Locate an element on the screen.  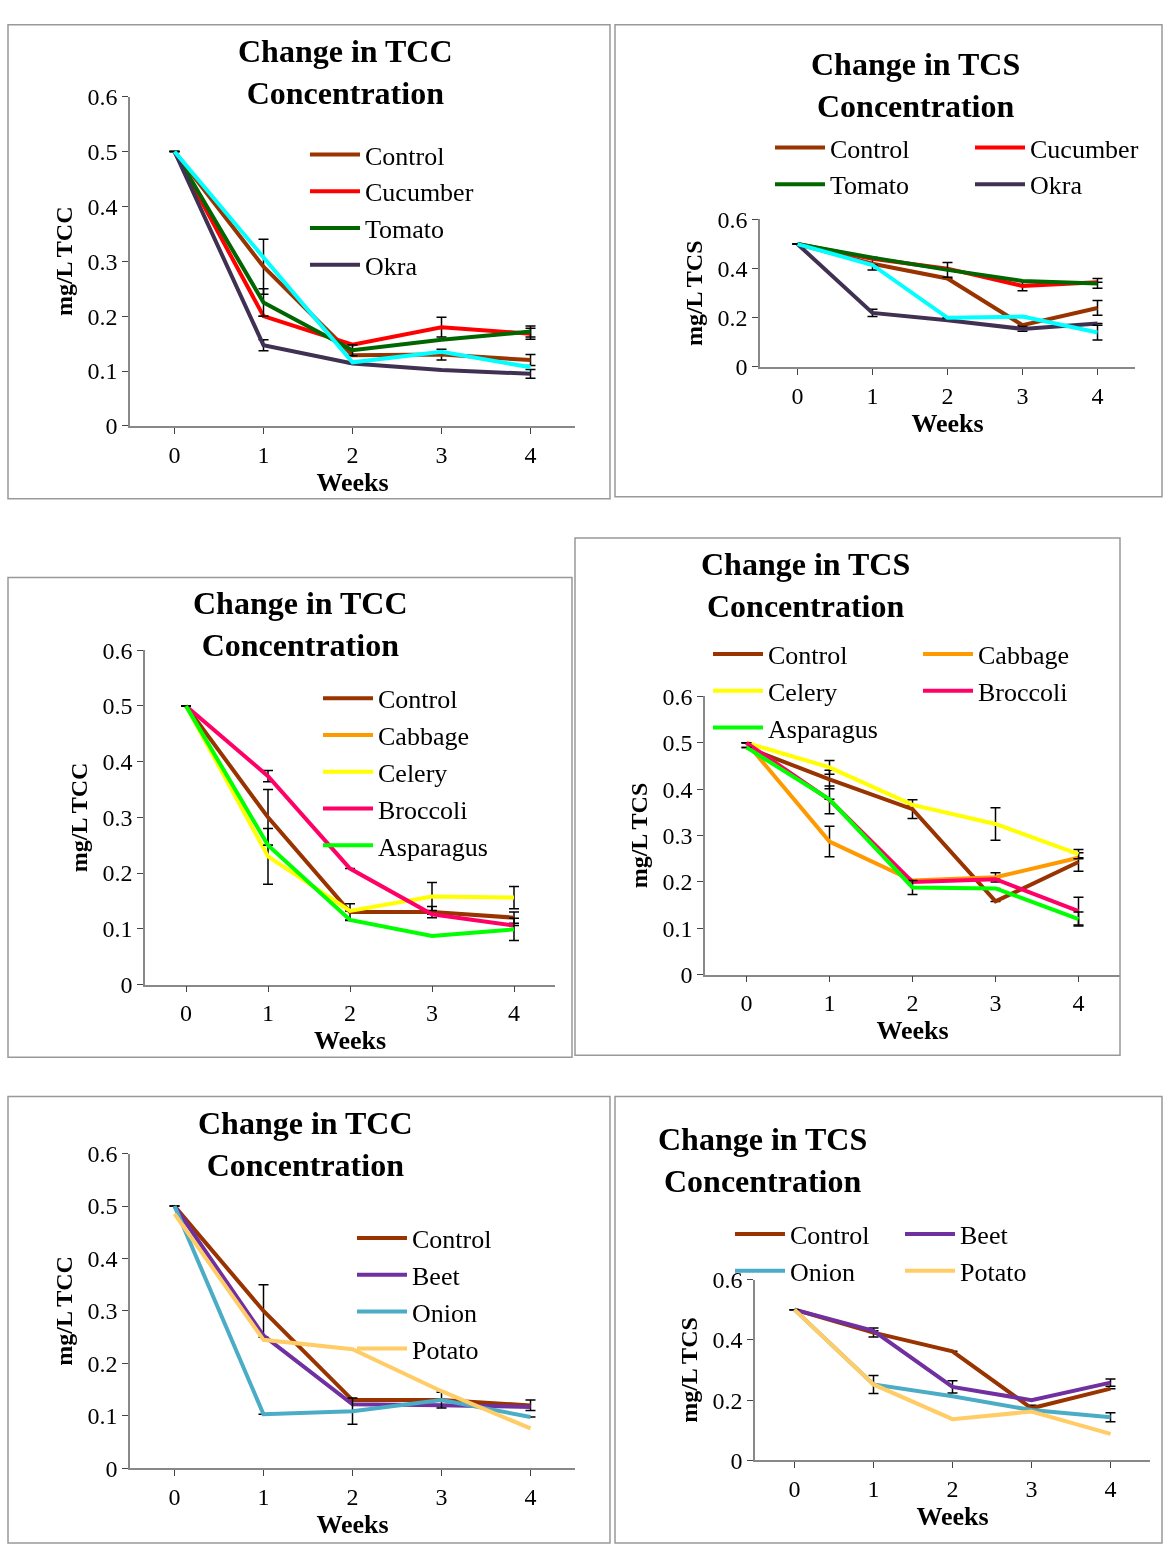
legend-label: Beet is located at coordinates (984, 1236).